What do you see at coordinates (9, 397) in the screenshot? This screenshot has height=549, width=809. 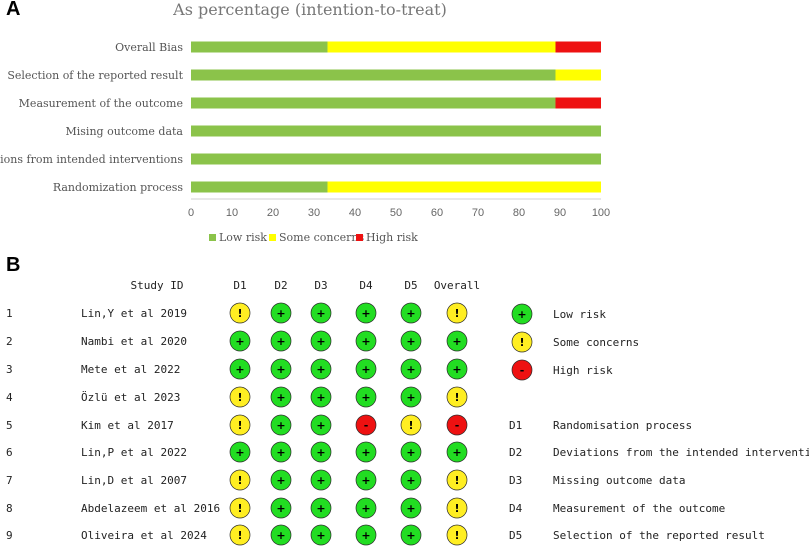 I see `row-number: 4` at bounding box center [9, 397].